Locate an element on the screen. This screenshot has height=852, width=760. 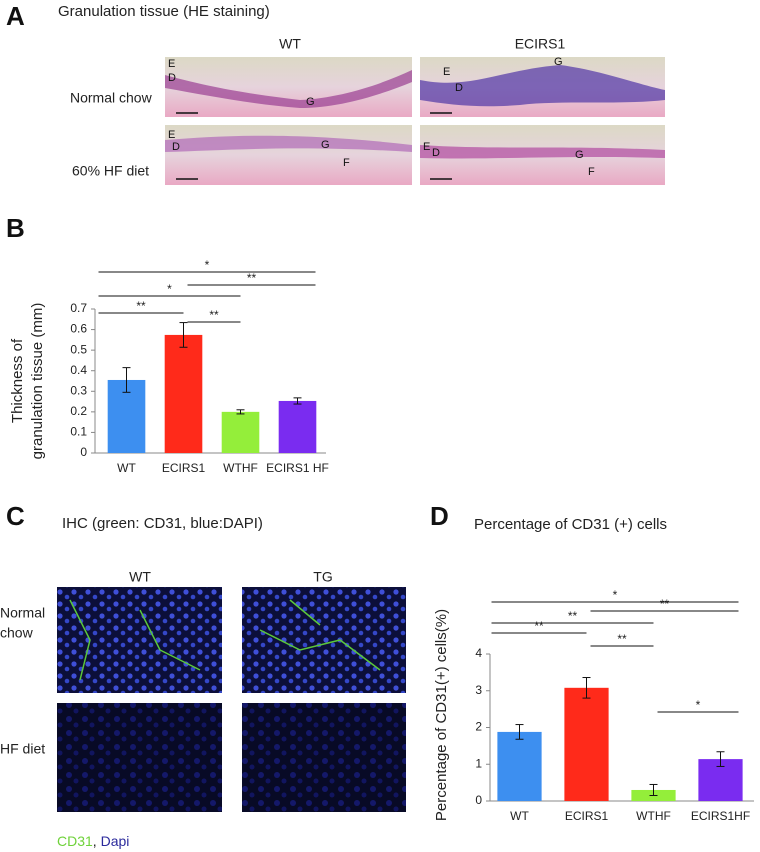
y-tick-label: 0.5 is located at coordinates (78, 349).